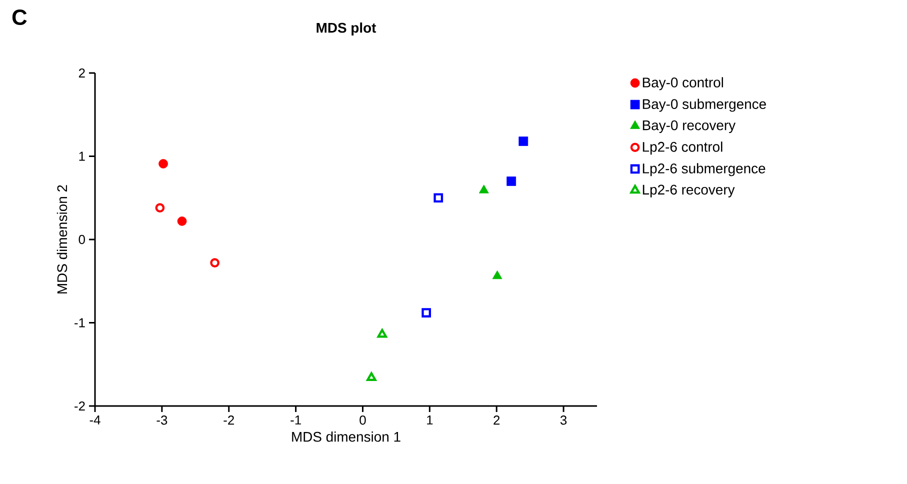 Image resolution: width=907 pixels, height=484 pixels. I want to click on legend-label: Bay-0 recovery, so click(689, 126).